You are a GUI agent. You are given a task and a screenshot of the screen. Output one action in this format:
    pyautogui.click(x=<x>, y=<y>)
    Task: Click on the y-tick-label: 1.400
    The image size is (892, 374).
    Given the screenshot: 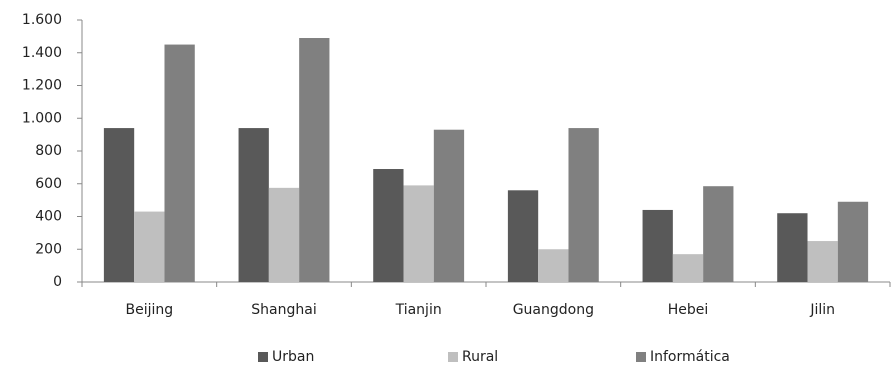 What is the action you would take?
    pyautogui.click(x=42, y=53)
    